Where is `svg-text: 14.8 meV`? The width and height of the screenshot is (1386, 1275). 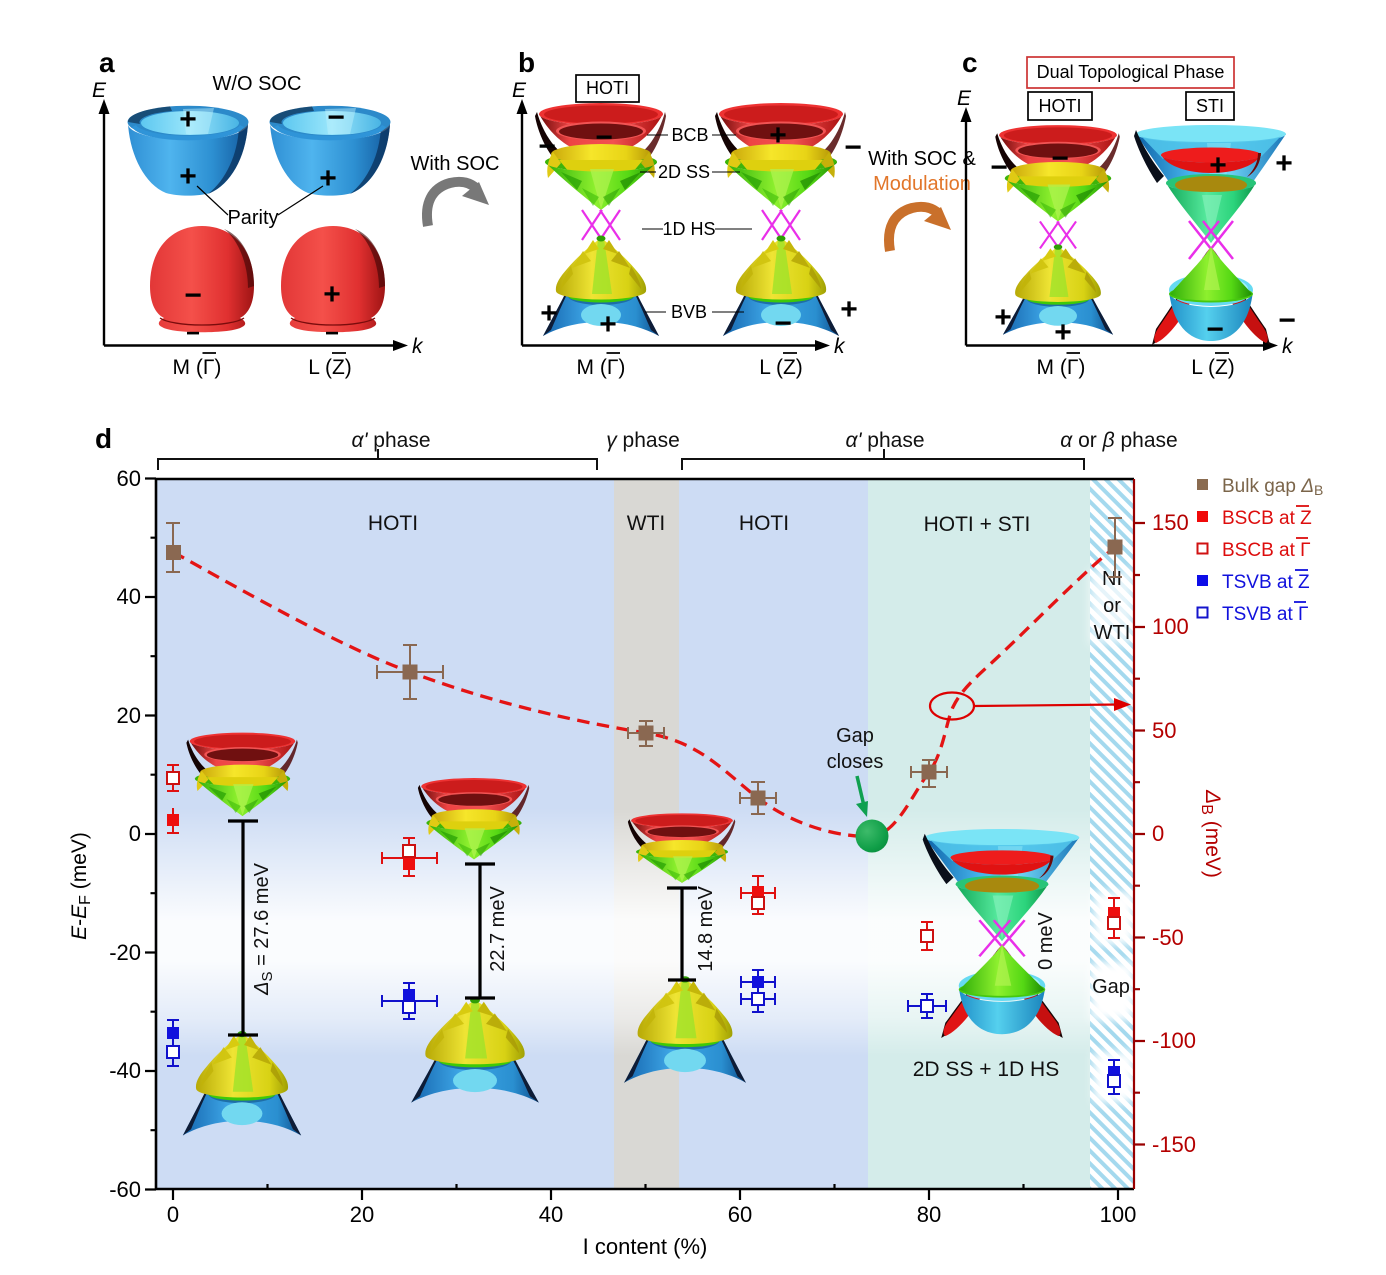
svg-text: 14.8 meV is located at coordinates (706, 929).